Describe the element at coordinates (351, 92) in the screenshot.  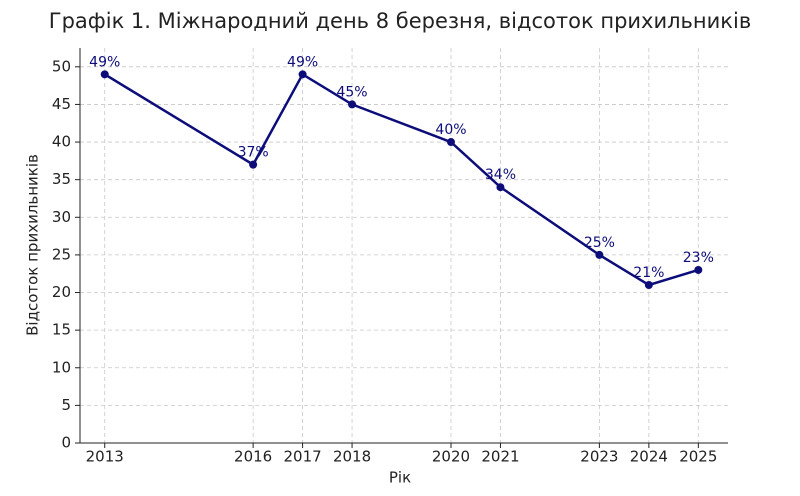
I see `value-label: 45%` at that location.